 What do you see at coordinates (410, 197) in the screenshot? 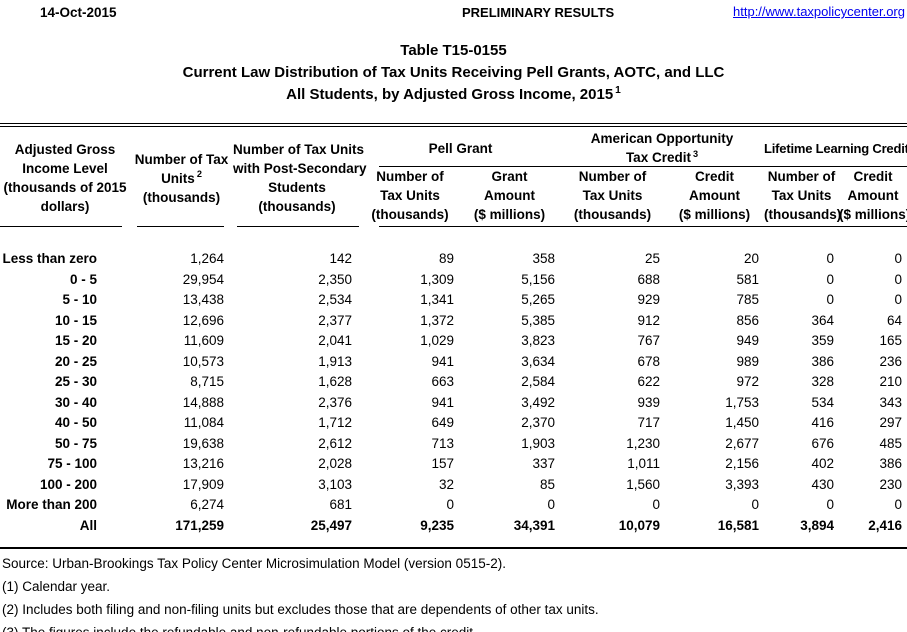
I see `sub-header-pell-units: Number of Tax Units (thousands)` at bounding box center [410, 197].